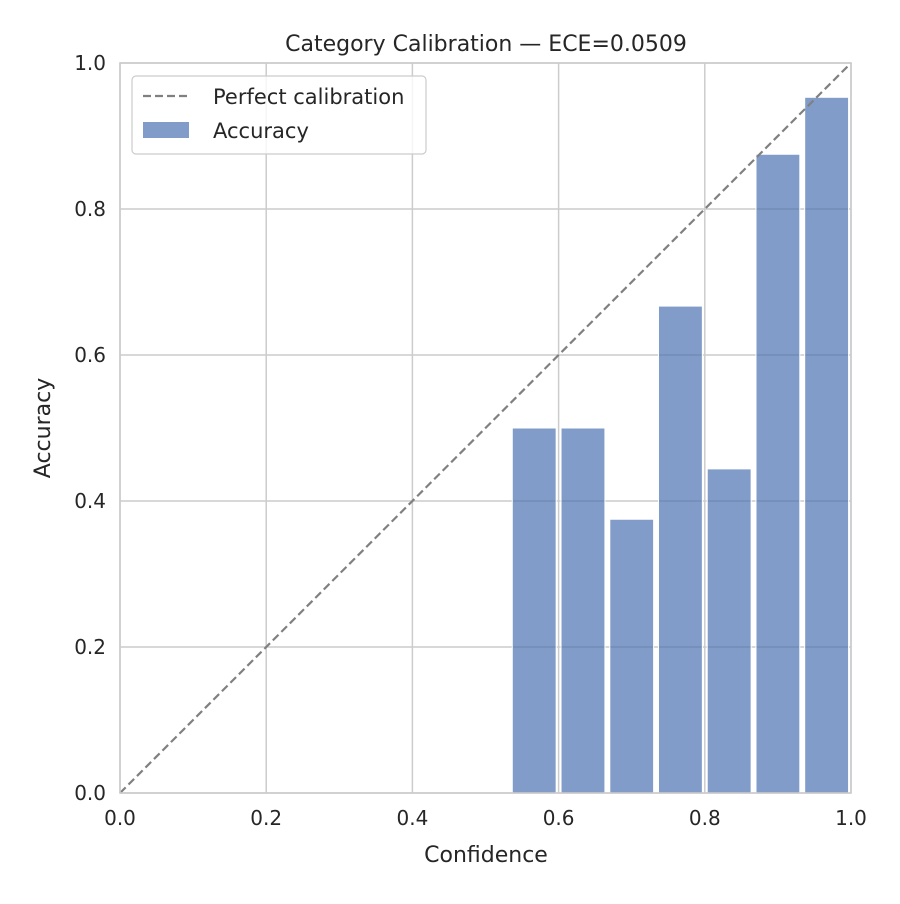  What do you see at coordinates (705, 818) in the screenshot?
I see `x-tick-label: 0.8` at bounding box center [705, 818].